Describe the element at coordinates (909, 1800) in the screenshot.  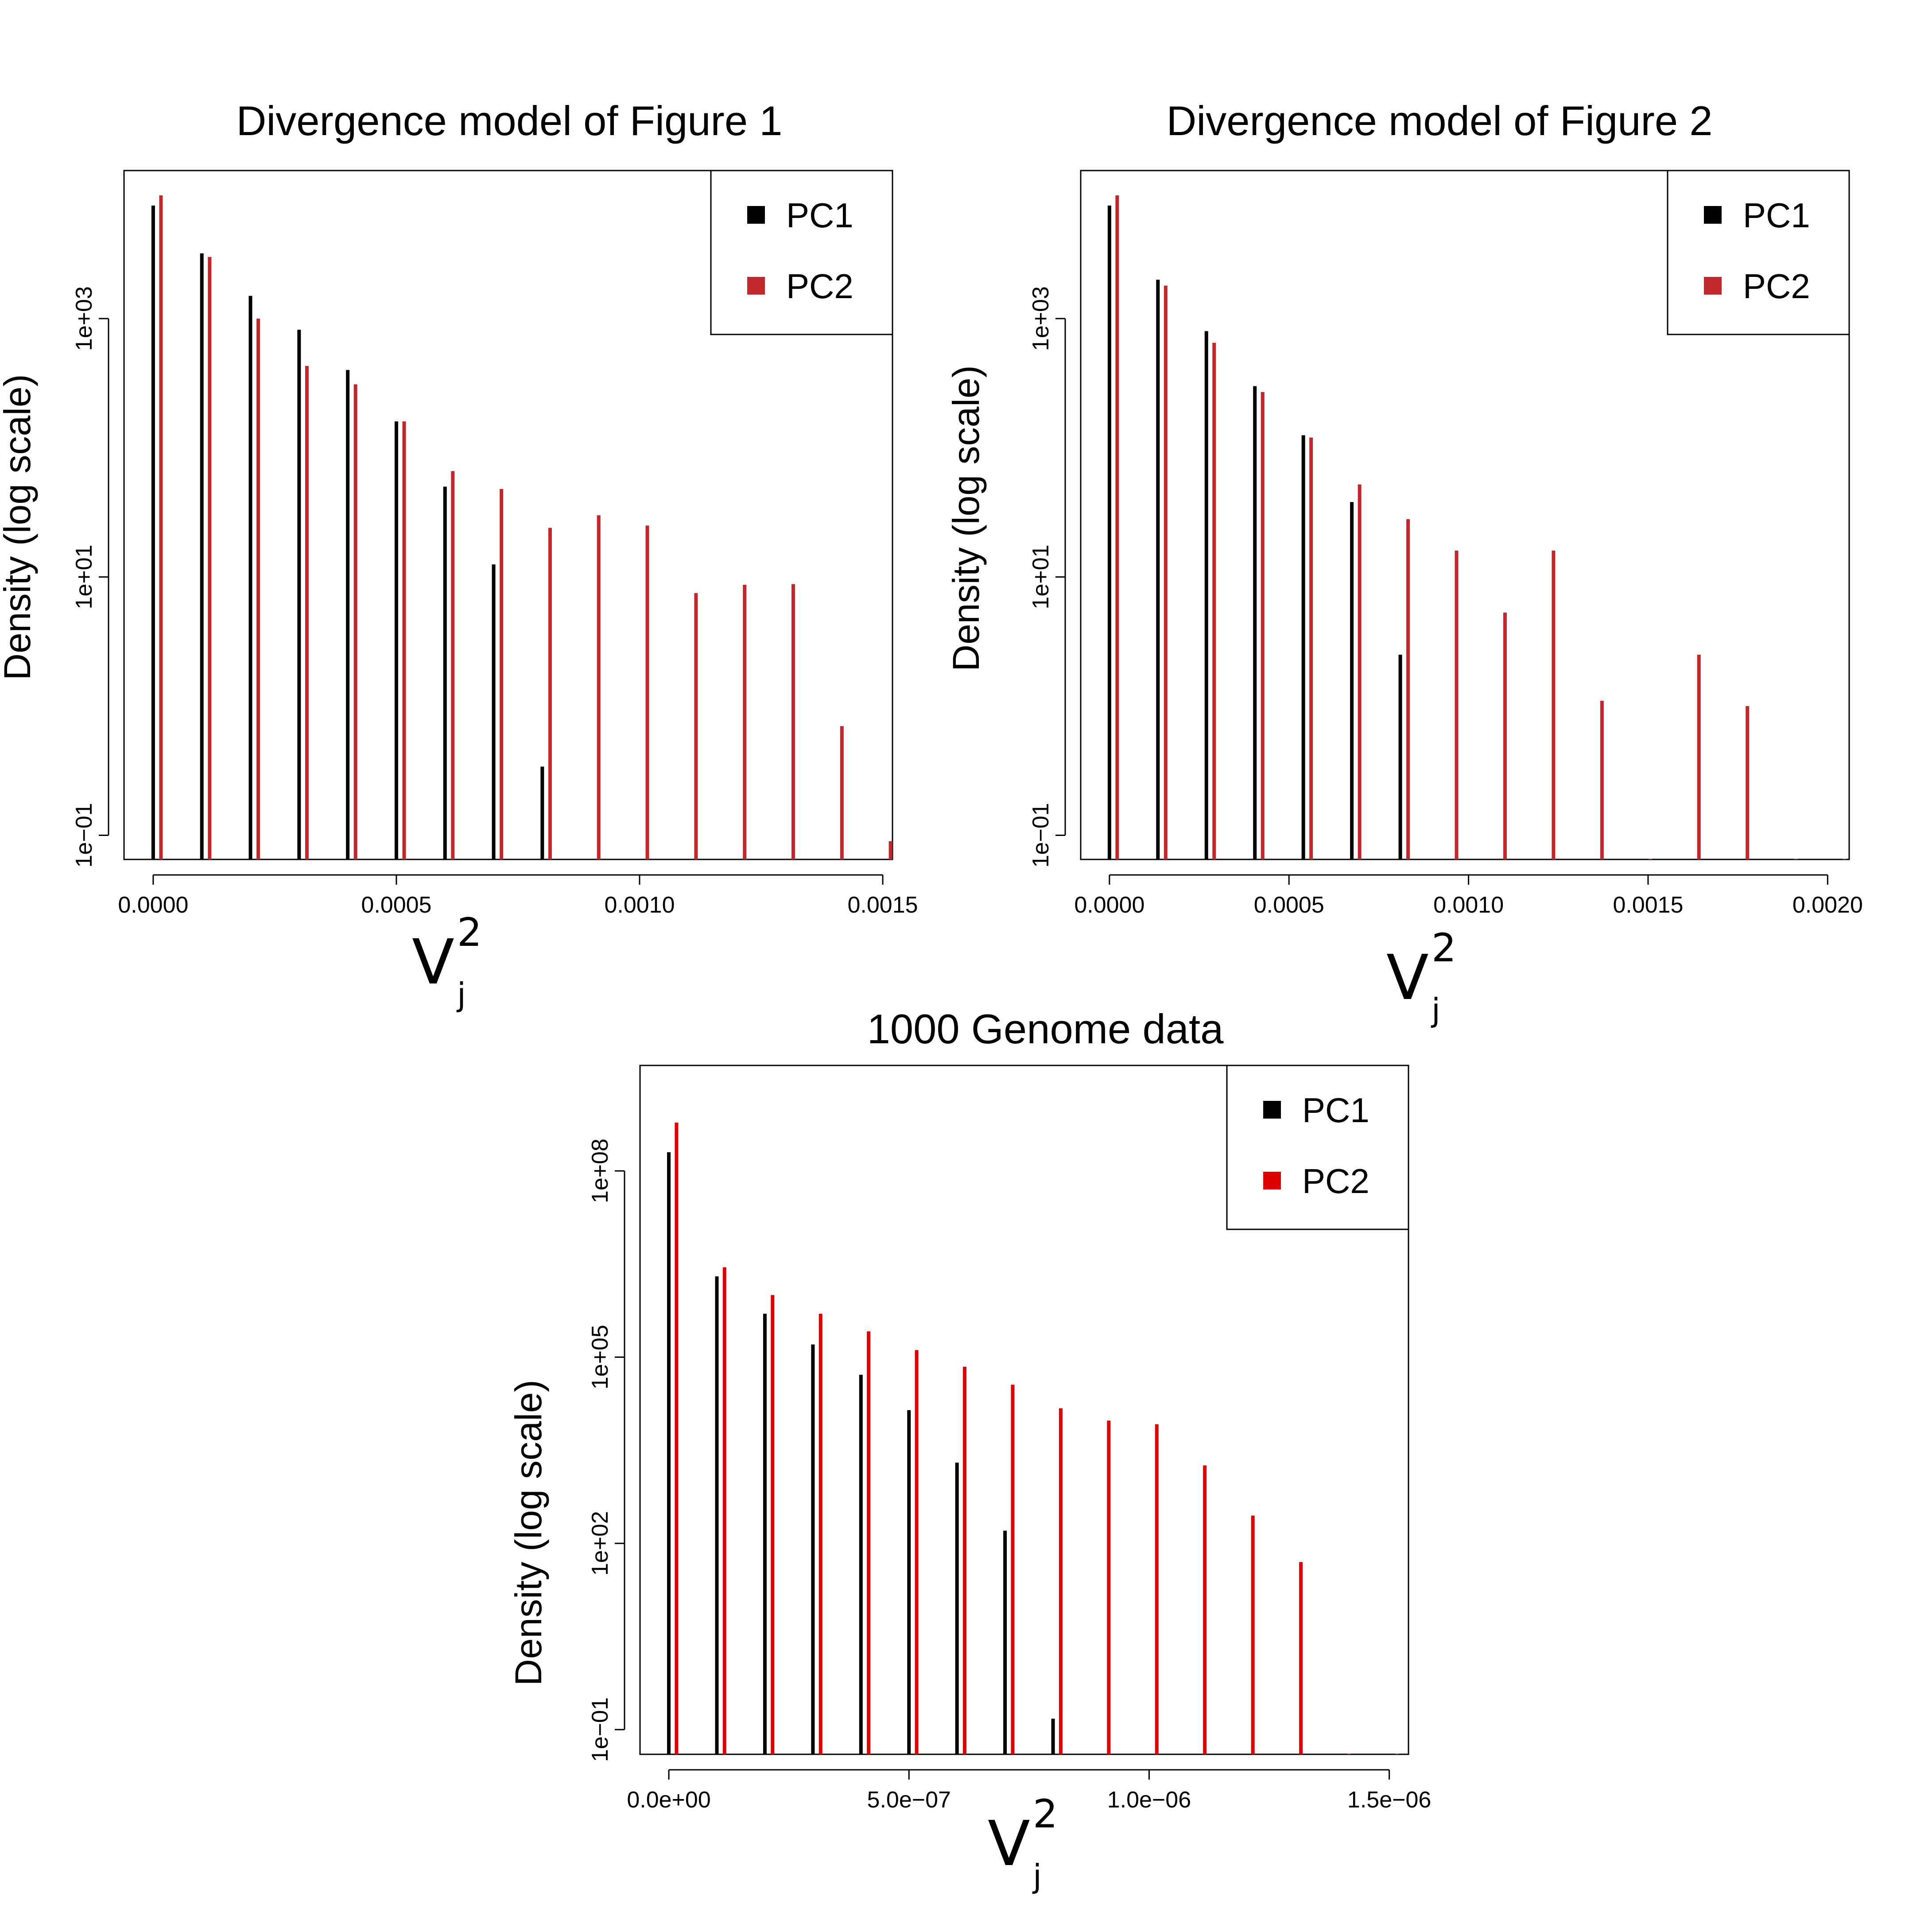
I see `x-tick-label-1: 5.0e−07` at that location.